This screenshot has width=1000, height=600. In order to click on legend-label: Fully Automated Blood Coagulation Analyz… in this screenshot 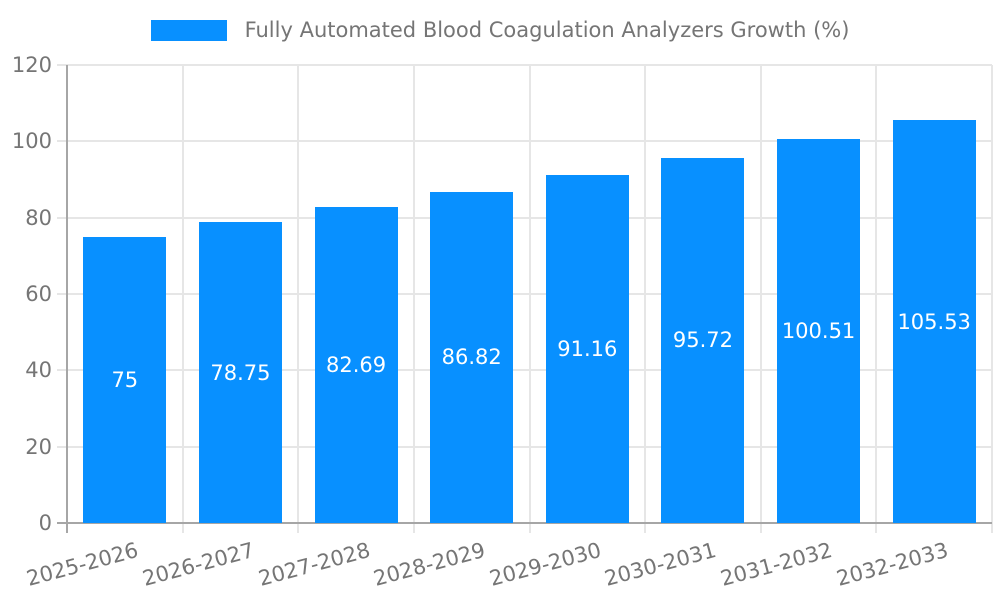, I will do `click(547, 30)`.